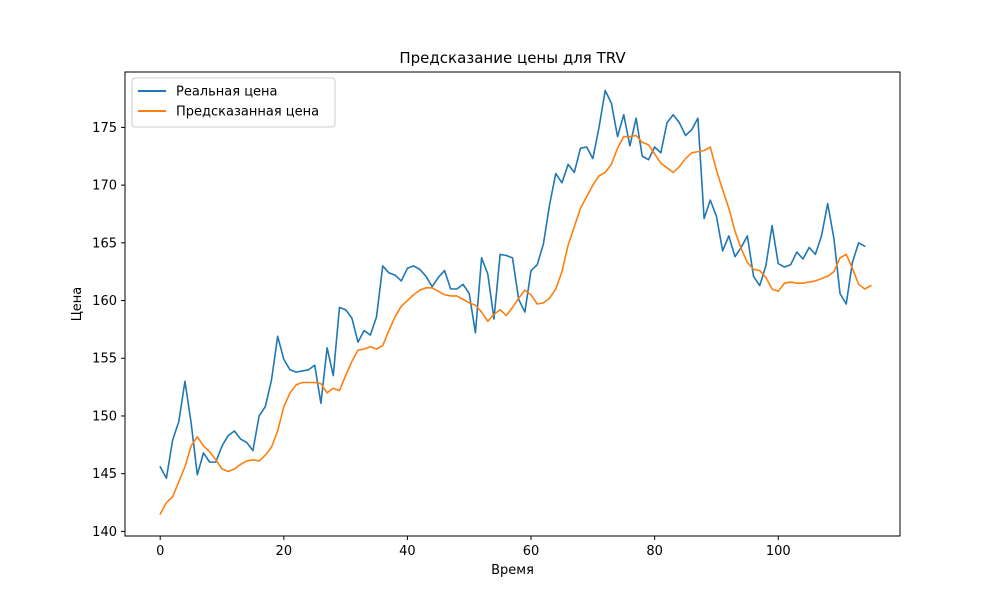 The width and height of the screenshot is (1000, 600). Describe the element at coordinates (77, 304) in the screenshot. I see `y-axis-label: Цена` at that location.